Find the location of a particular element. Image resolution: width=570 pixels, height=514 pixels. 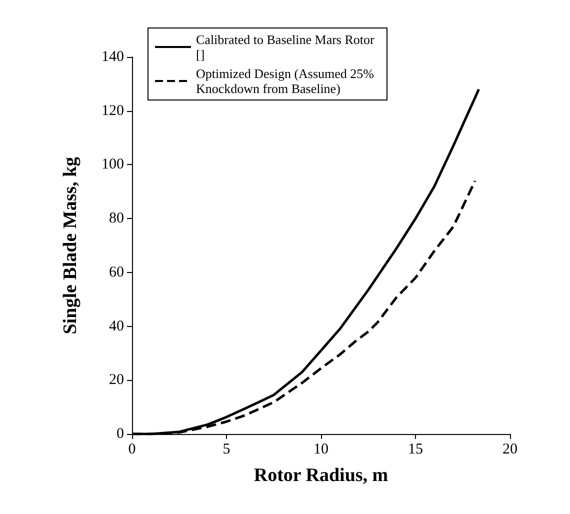

x-tick-label: 0 is located at coordinates (132, 450).